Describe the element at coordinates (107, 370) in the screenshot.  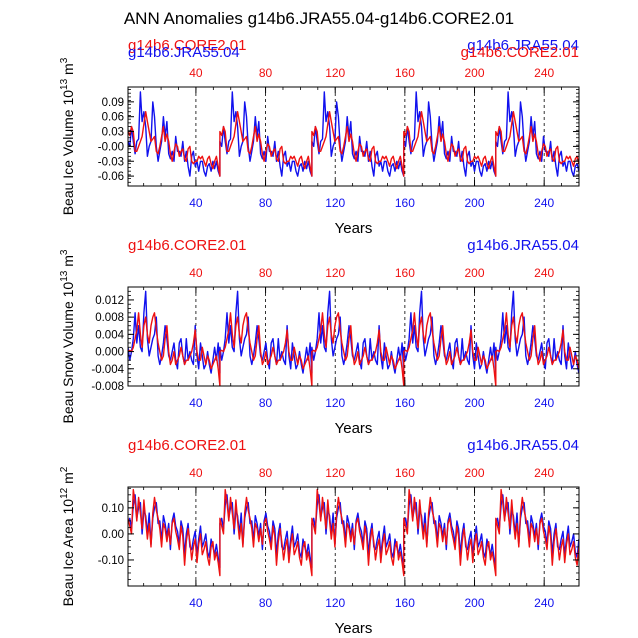
I see `y-tick-label: -0.004` at that location.